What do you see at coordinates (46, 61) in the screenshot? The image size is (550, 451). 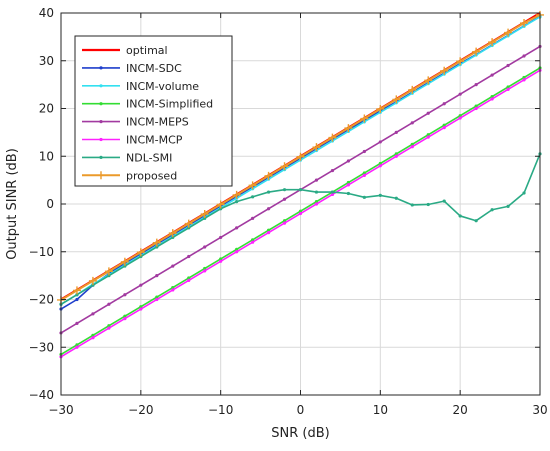 I see `y-tick-label: 30` at bounding box center [46, 61].